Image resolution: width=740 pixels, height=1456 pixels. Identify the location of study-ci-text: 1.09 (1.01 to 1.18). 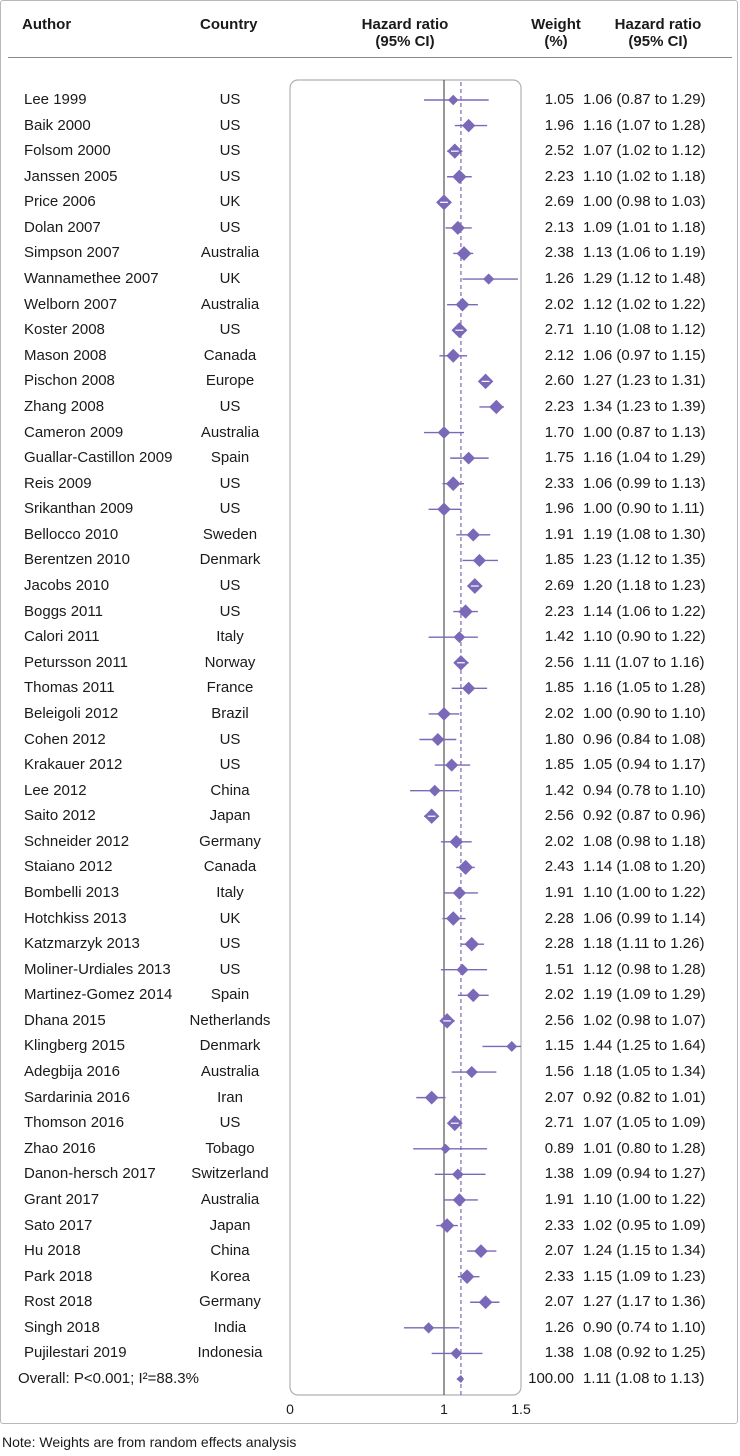
(644, 227).